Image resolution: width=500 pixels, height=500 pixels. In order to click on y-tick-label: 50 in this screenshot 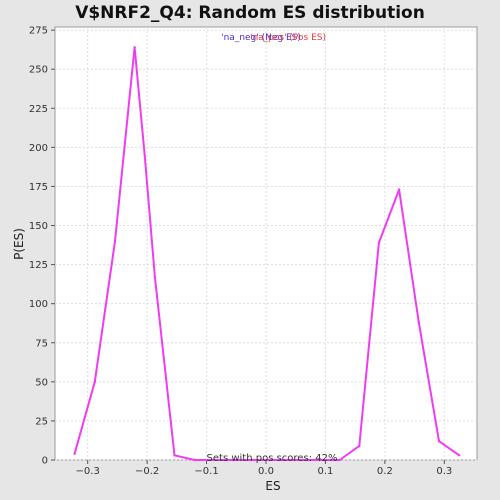, I will do `click(41, 382)`.